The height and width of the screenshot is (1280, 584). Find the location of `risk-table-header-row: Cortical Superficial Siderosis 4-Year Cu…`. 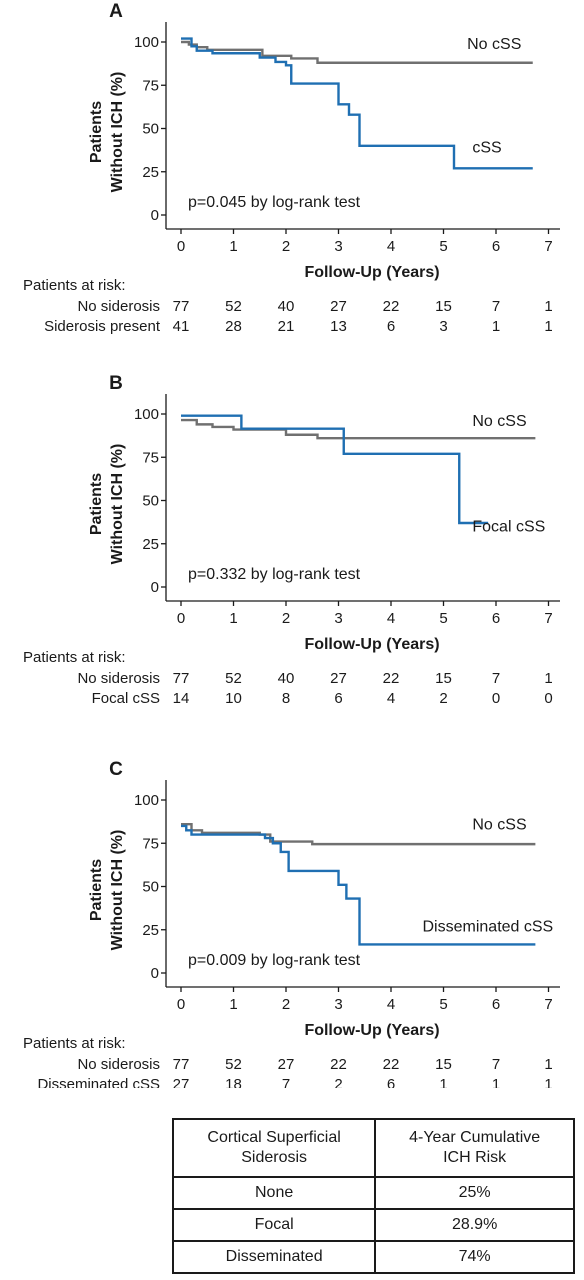

risk-table-header-row: Cortical Superficial Siderosis 4-Year Cu… is located at coordinates (373, 1148).